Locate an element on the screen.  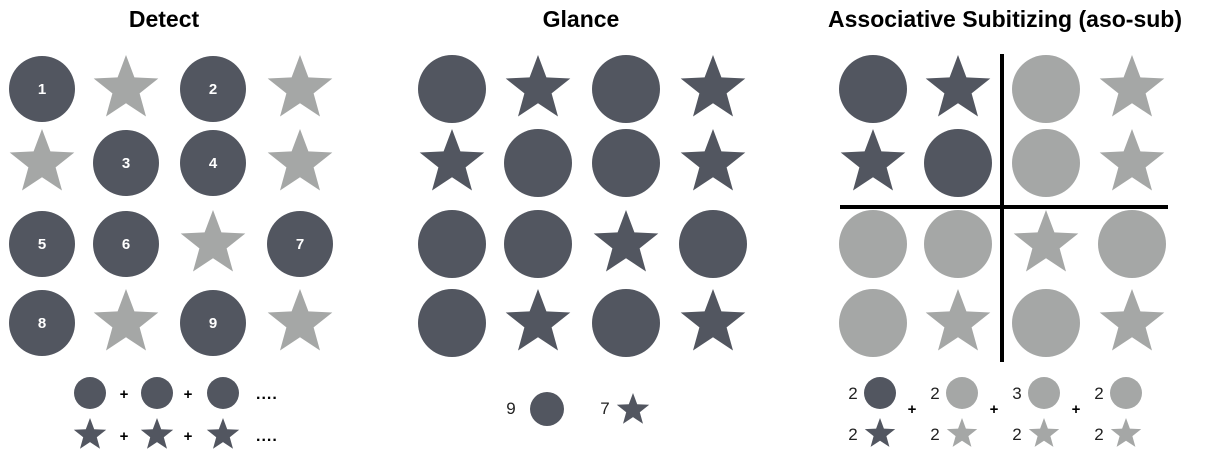
circle-number-label: 1 is located at coordinates (42, 89).